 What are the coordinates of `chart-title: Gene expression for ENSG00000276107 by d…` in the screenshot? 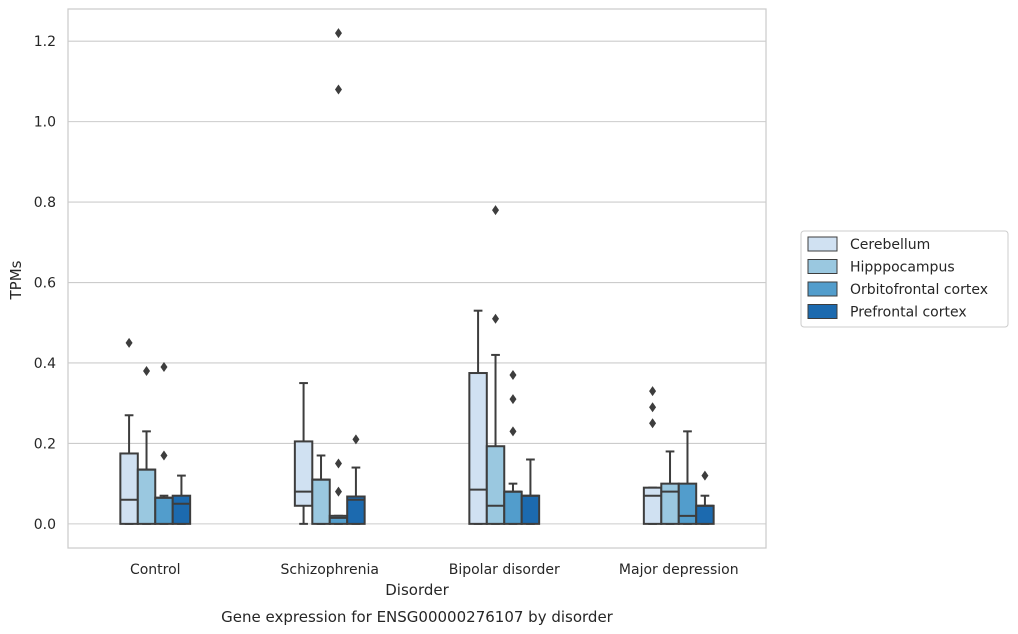 It's located at (417, 617).